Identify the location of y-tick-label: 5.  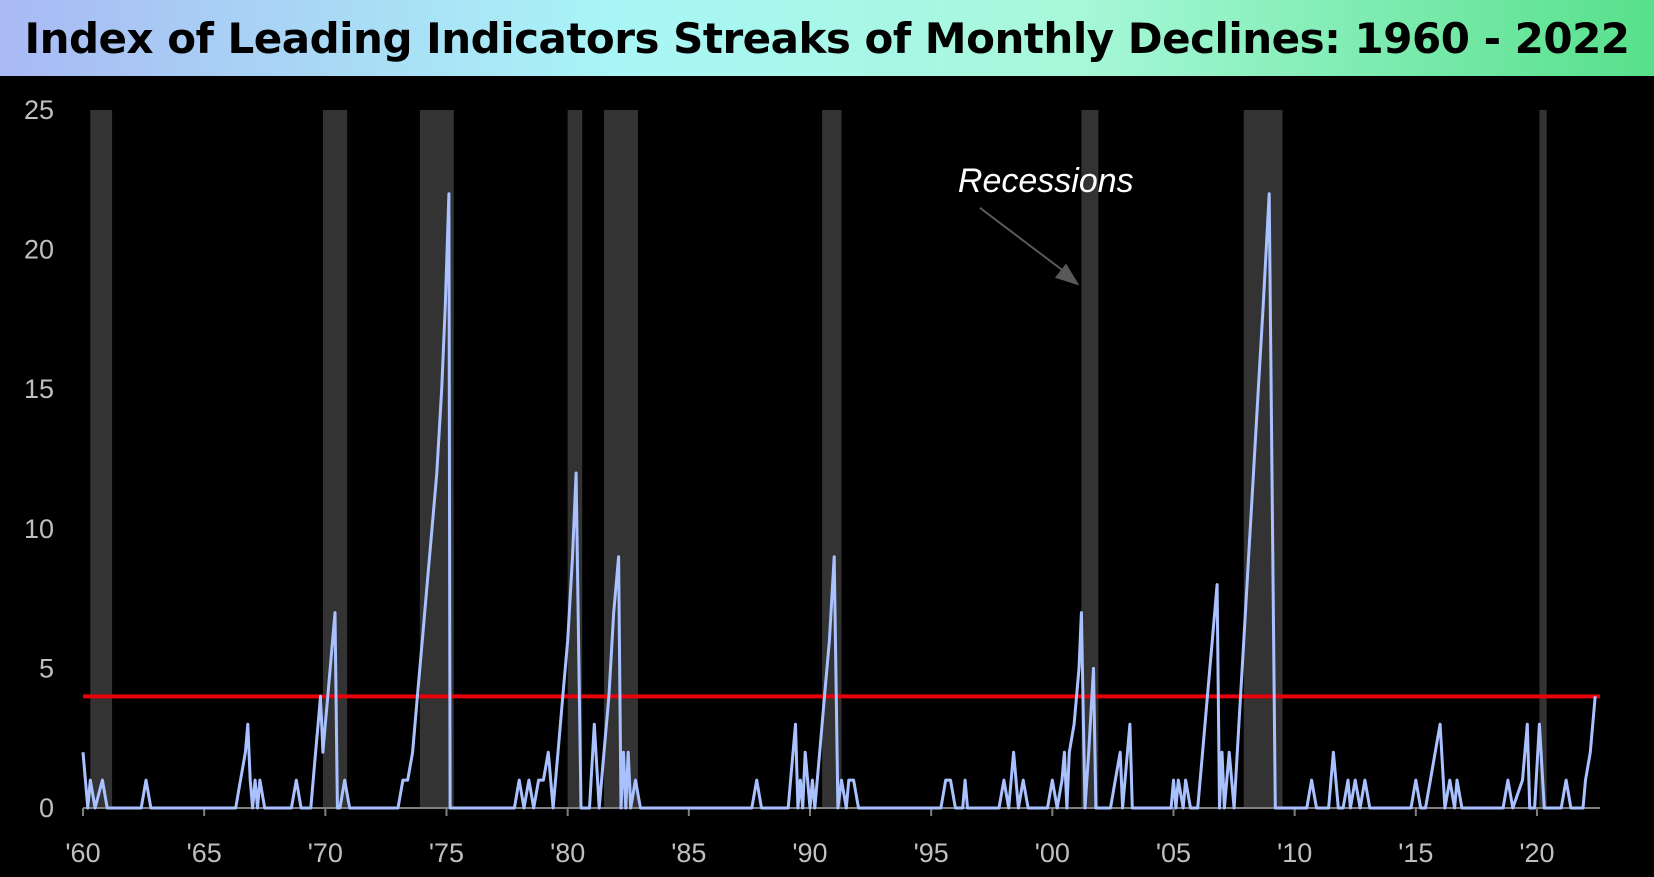
(46, 668).